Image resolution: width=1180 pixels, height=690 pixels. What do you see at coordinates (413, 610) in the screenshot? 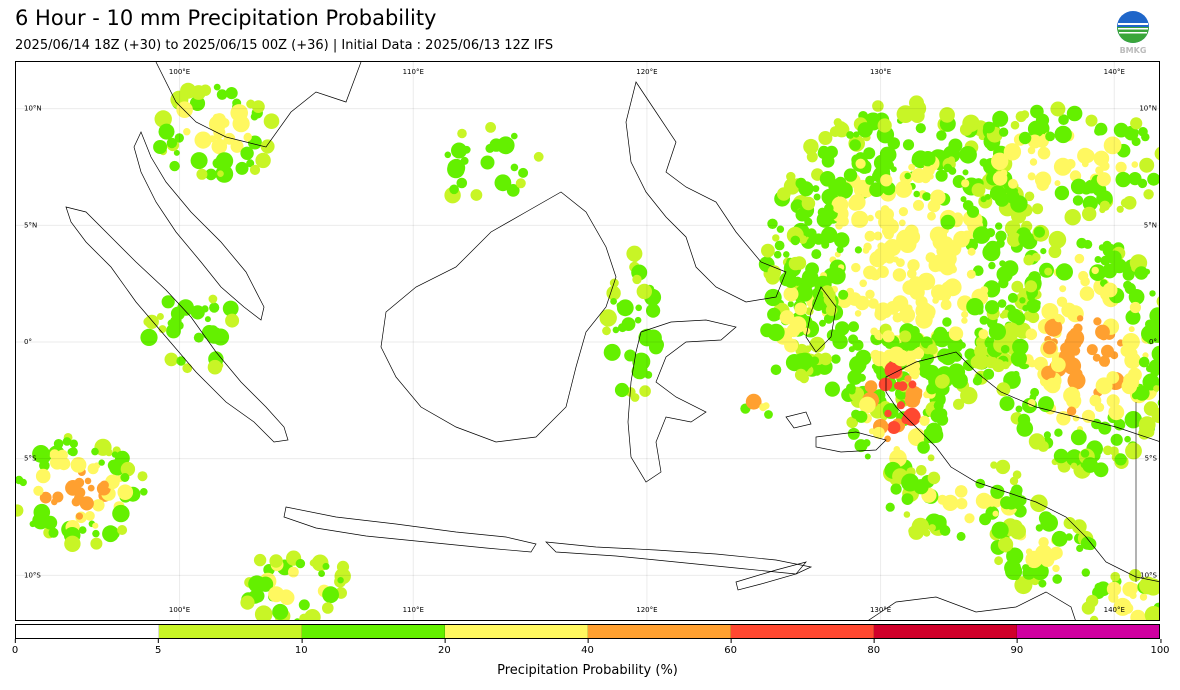
I see `lon-label: 110°E` at bounding box center [413, 610].